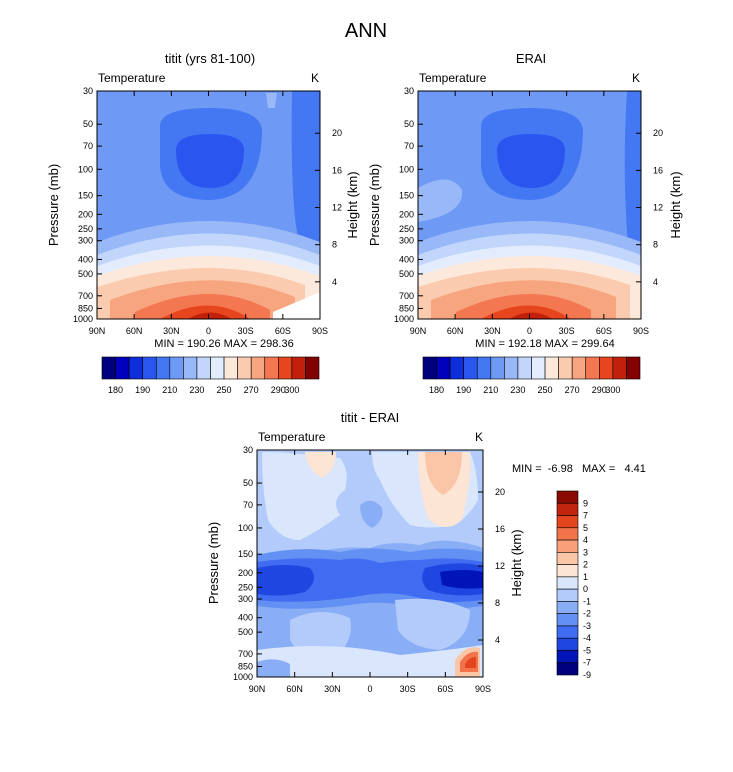  Describe the element at coordinates (531, 161) in the screenshot. I see `band-core-cold` at that location.